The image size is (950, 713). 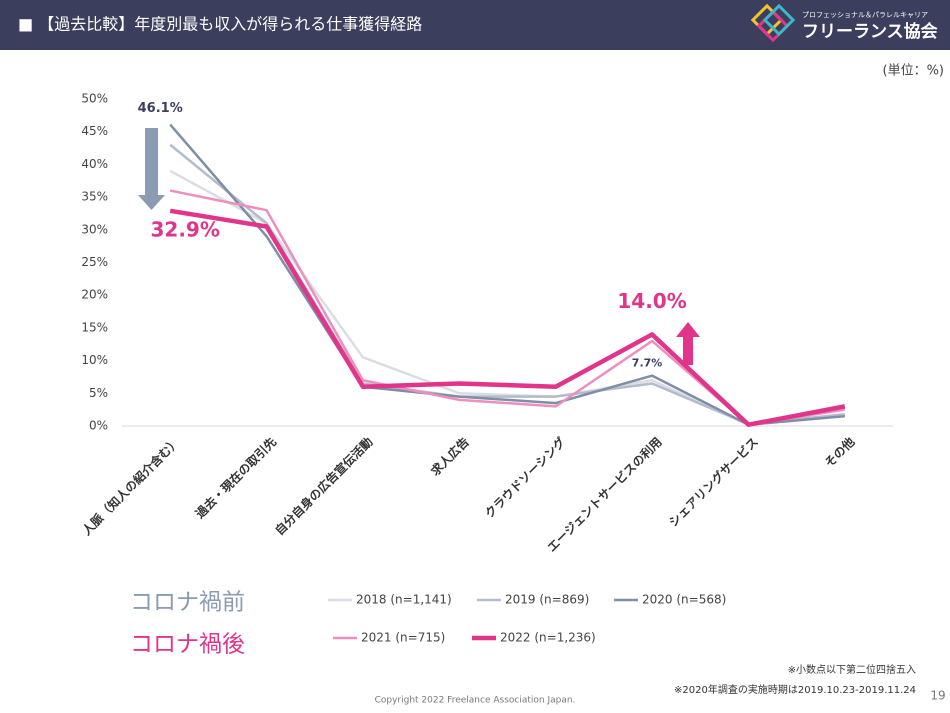 I want to click on x-tick-label: 求人広告, so click(x=449, y=456).